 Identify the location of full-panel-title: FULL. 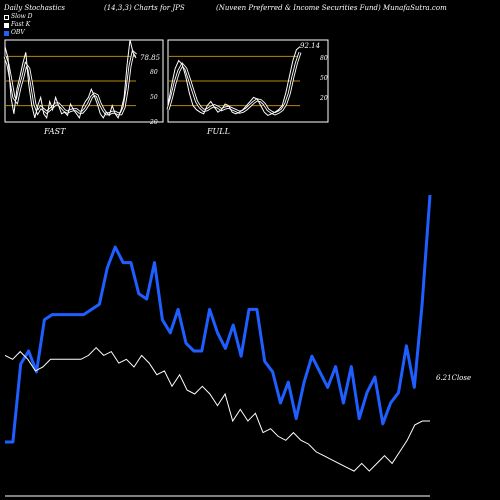
(218, 131).